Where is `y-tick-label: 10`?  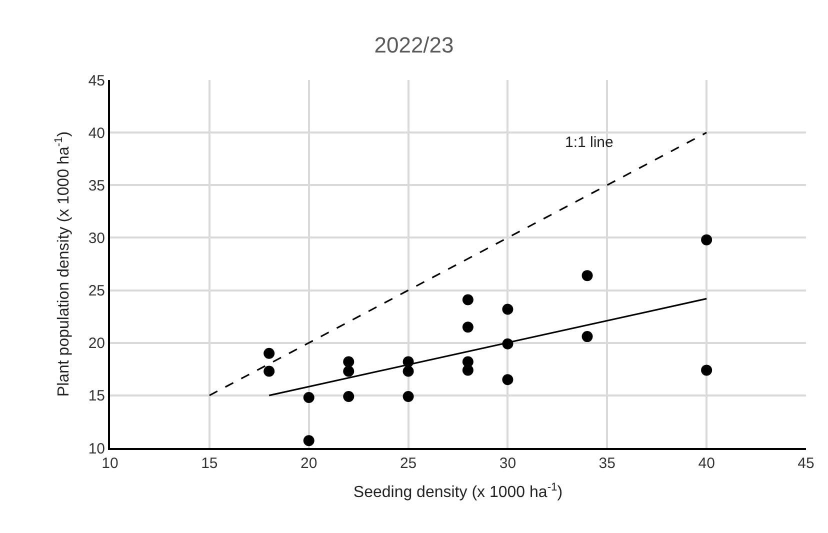 y-tick-label: 10 is located at coordinates (96, 449).